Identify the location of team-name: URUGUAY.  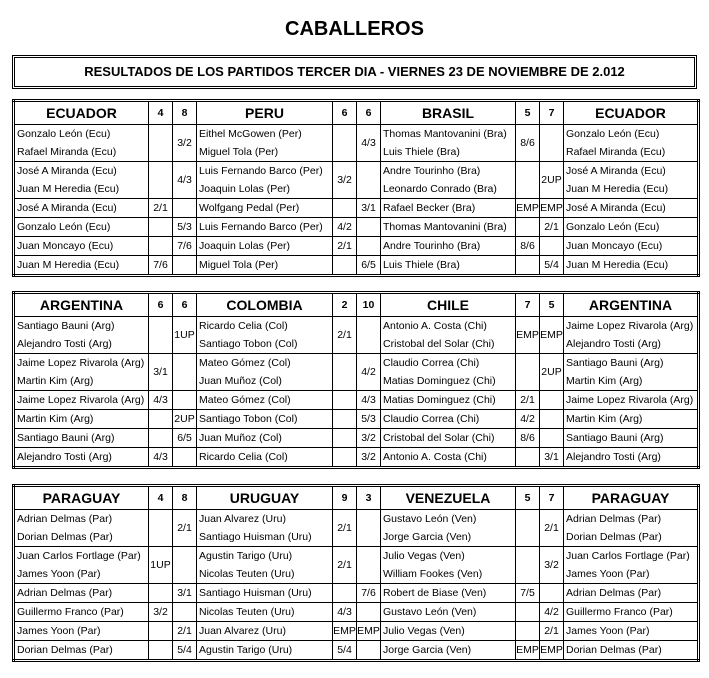
(264, 497).